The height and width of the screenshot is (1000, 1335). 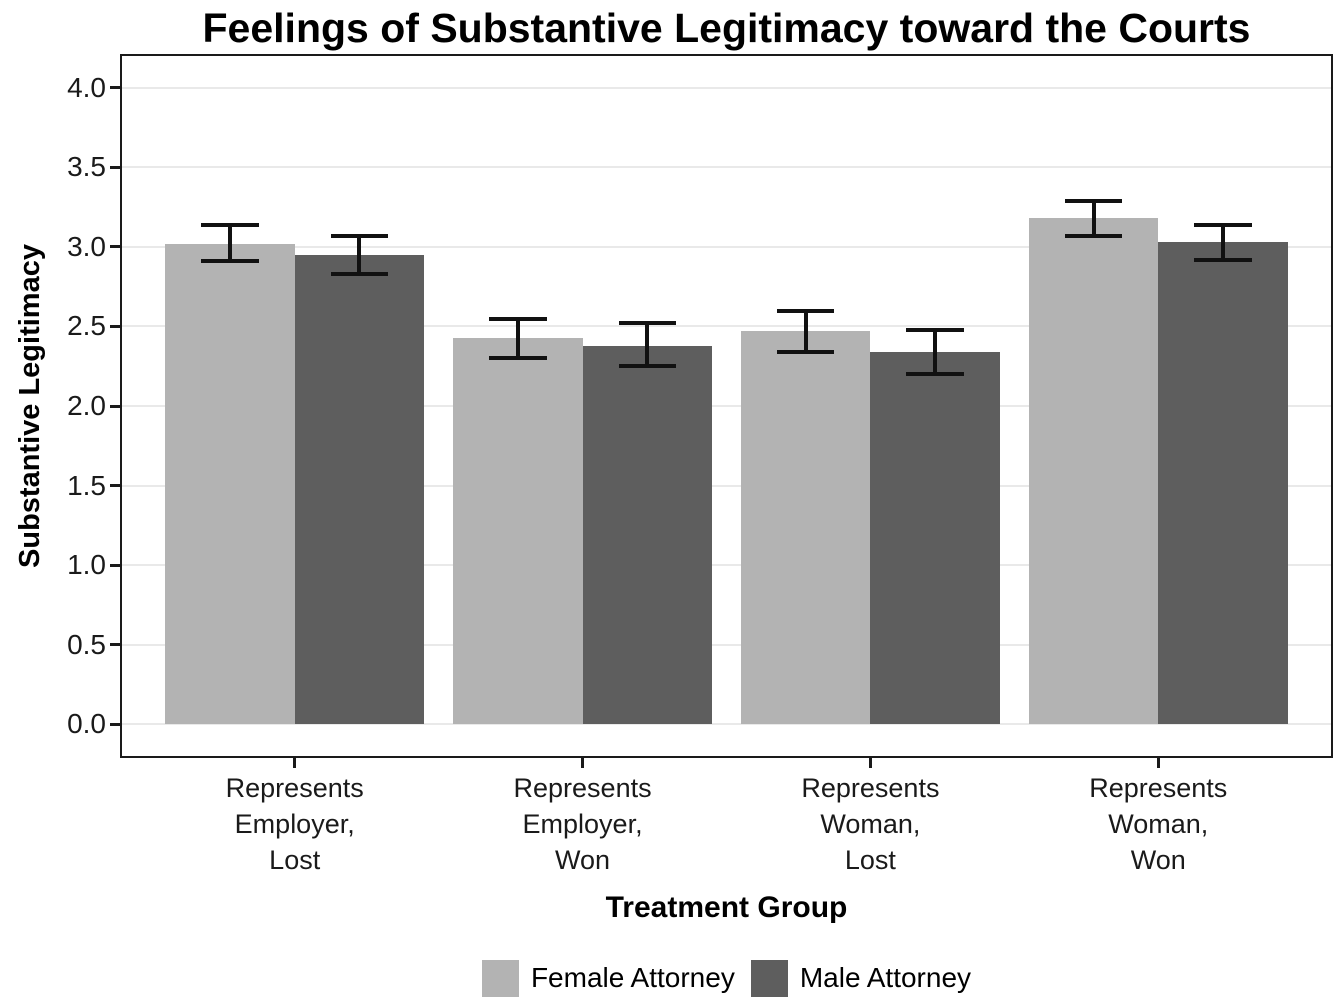 What do you see at coordinates (726, 326) in the screenshot?
I see `gridline-y-2.5` at bounding box center [726, 326].